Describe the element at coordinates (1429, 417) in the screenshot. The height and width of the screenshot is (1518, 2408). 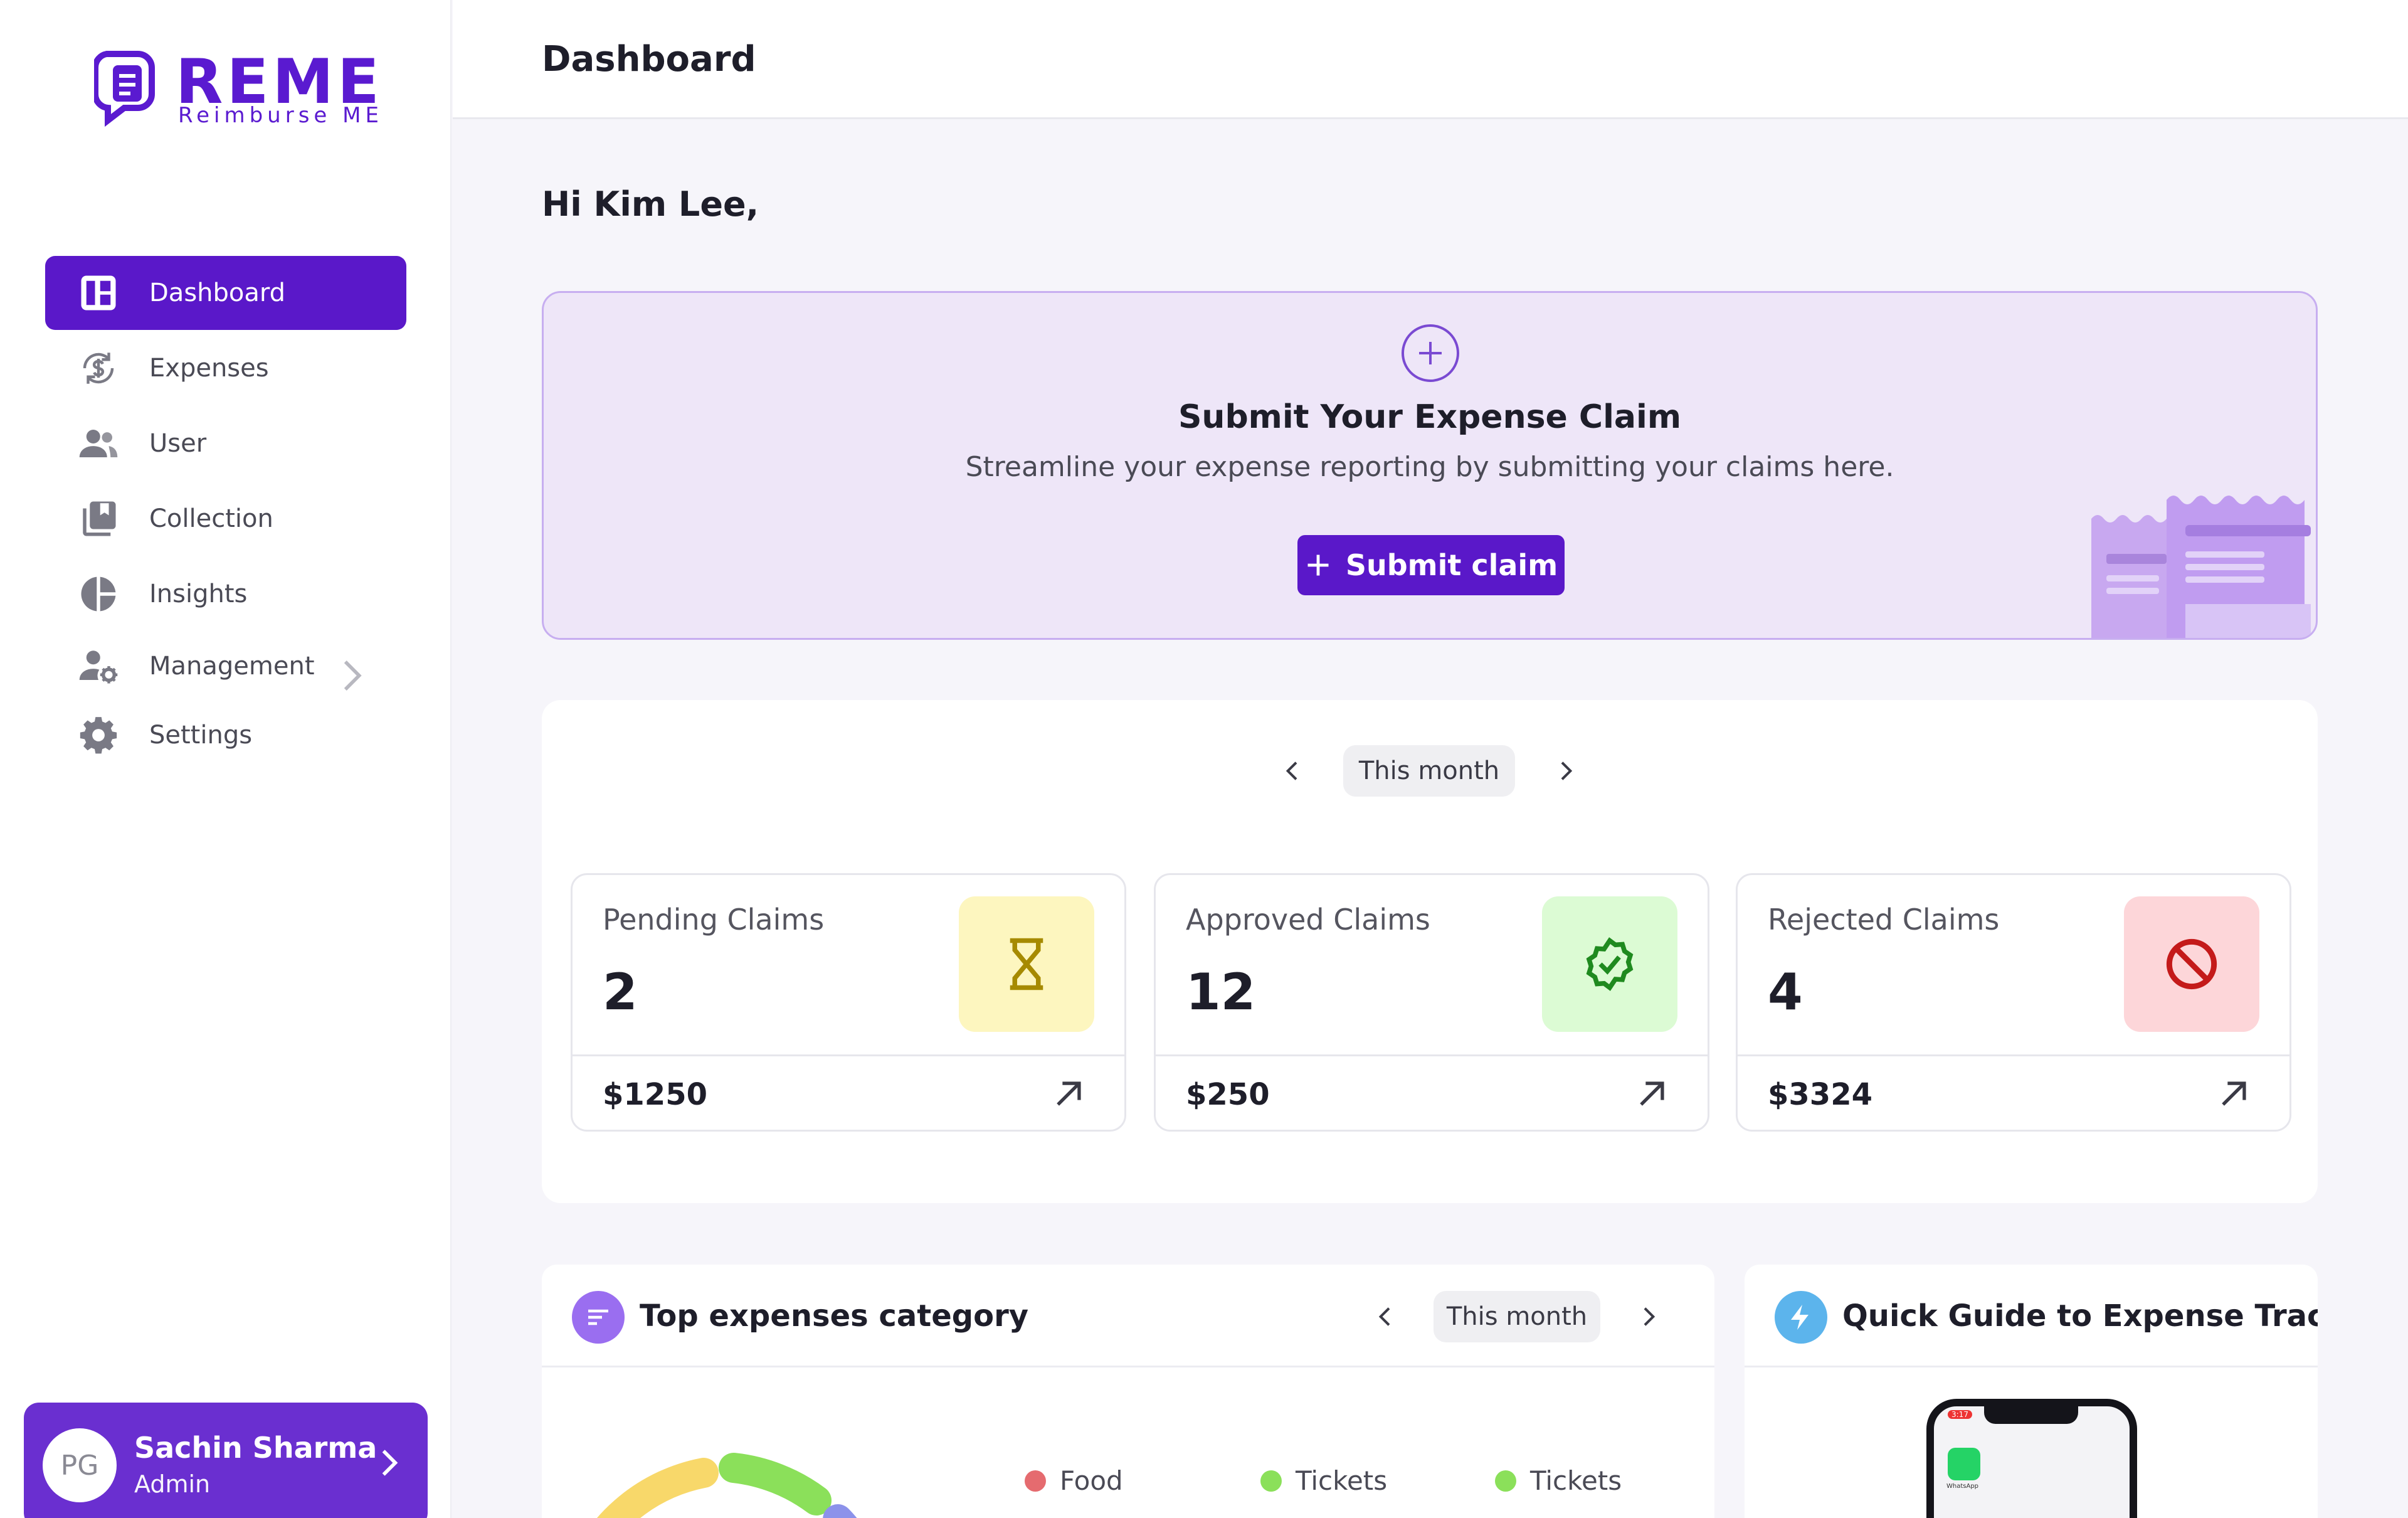
I see `banner-title: Submit Your Expense Claim` at that location.